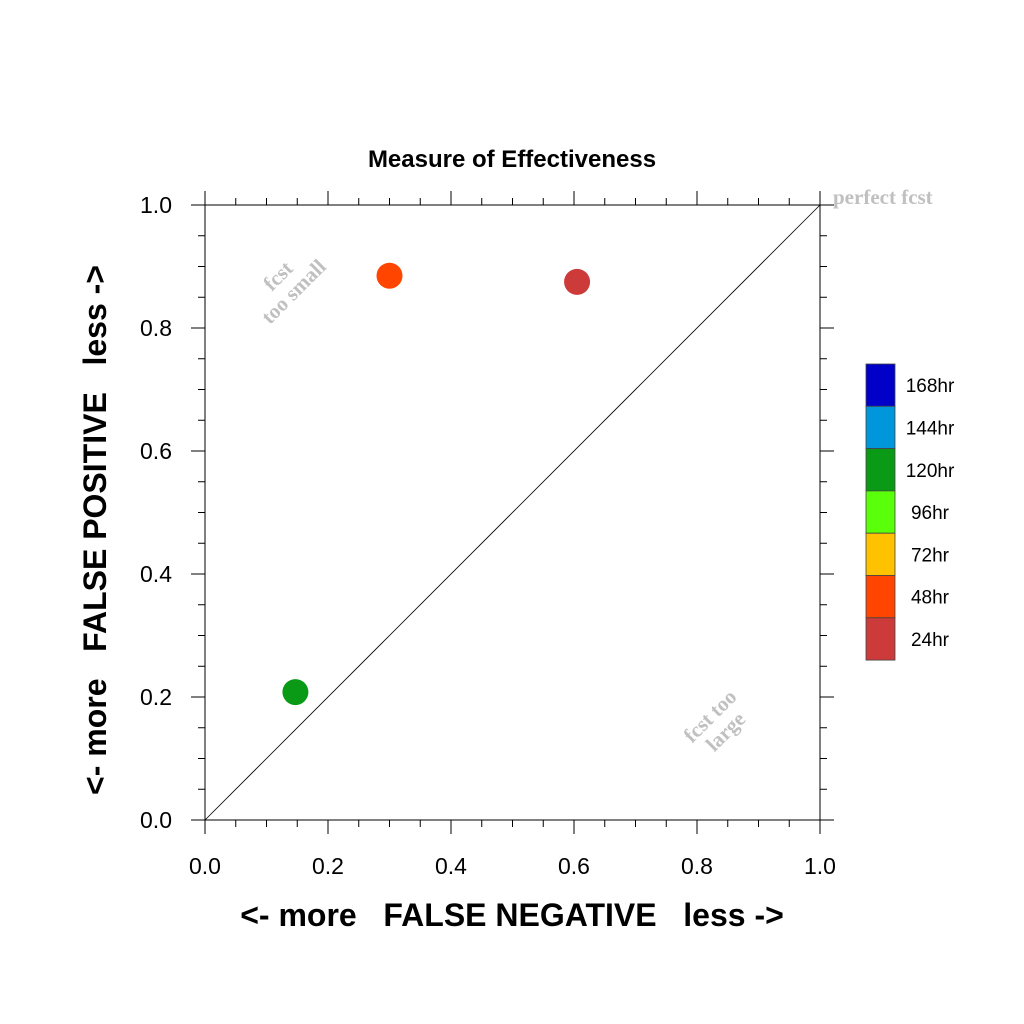 The image size is (1024, 1024). What do you see at coordinates (156, 328) in the screenshot?
I see `y-tick-label: 0.8` at bounding box center [156, 328].